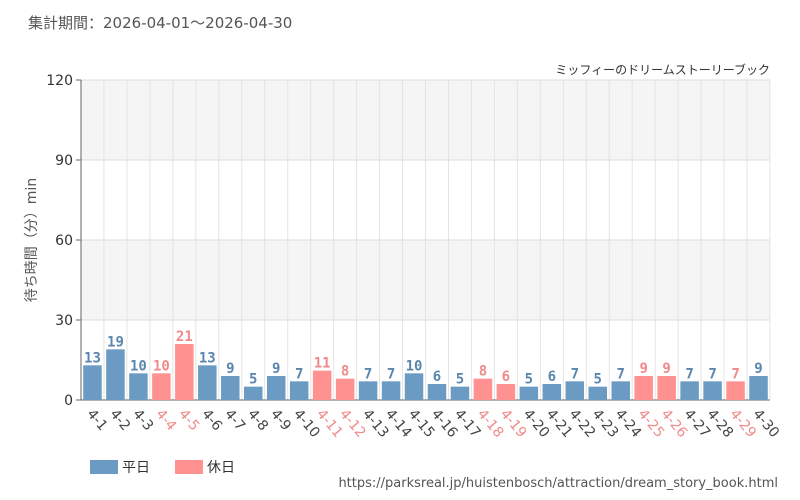 Image resolution: width=800 pixels, height=500 pixels. I want to click on data-label-4-25: 9, so click(643, 369).